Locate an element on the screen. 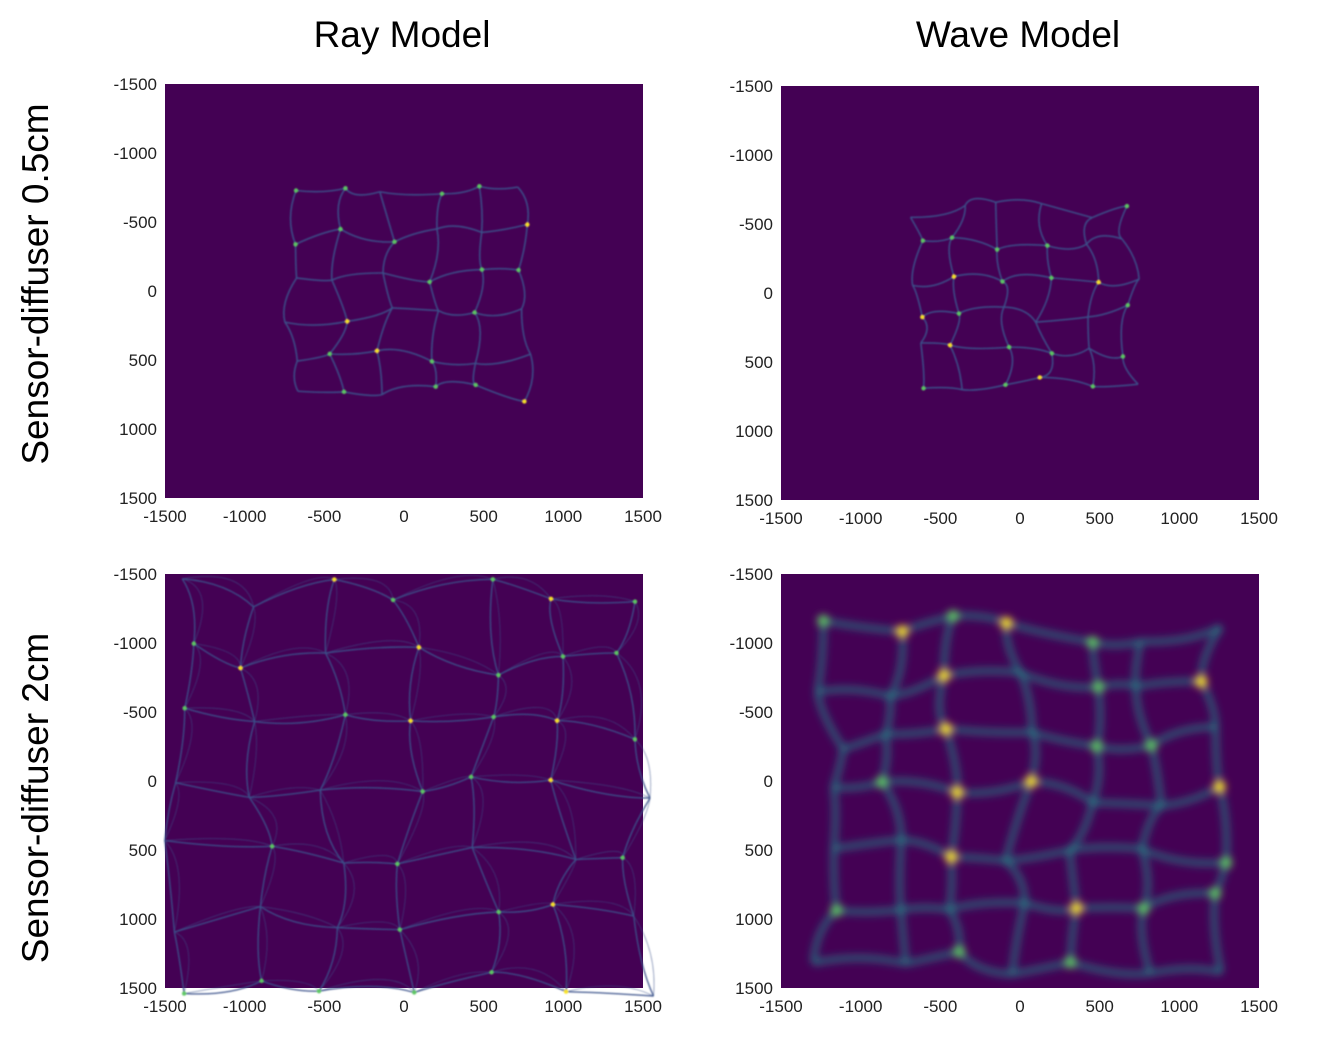  x-tick-label: 1500 is located at coordinates (643, 516).